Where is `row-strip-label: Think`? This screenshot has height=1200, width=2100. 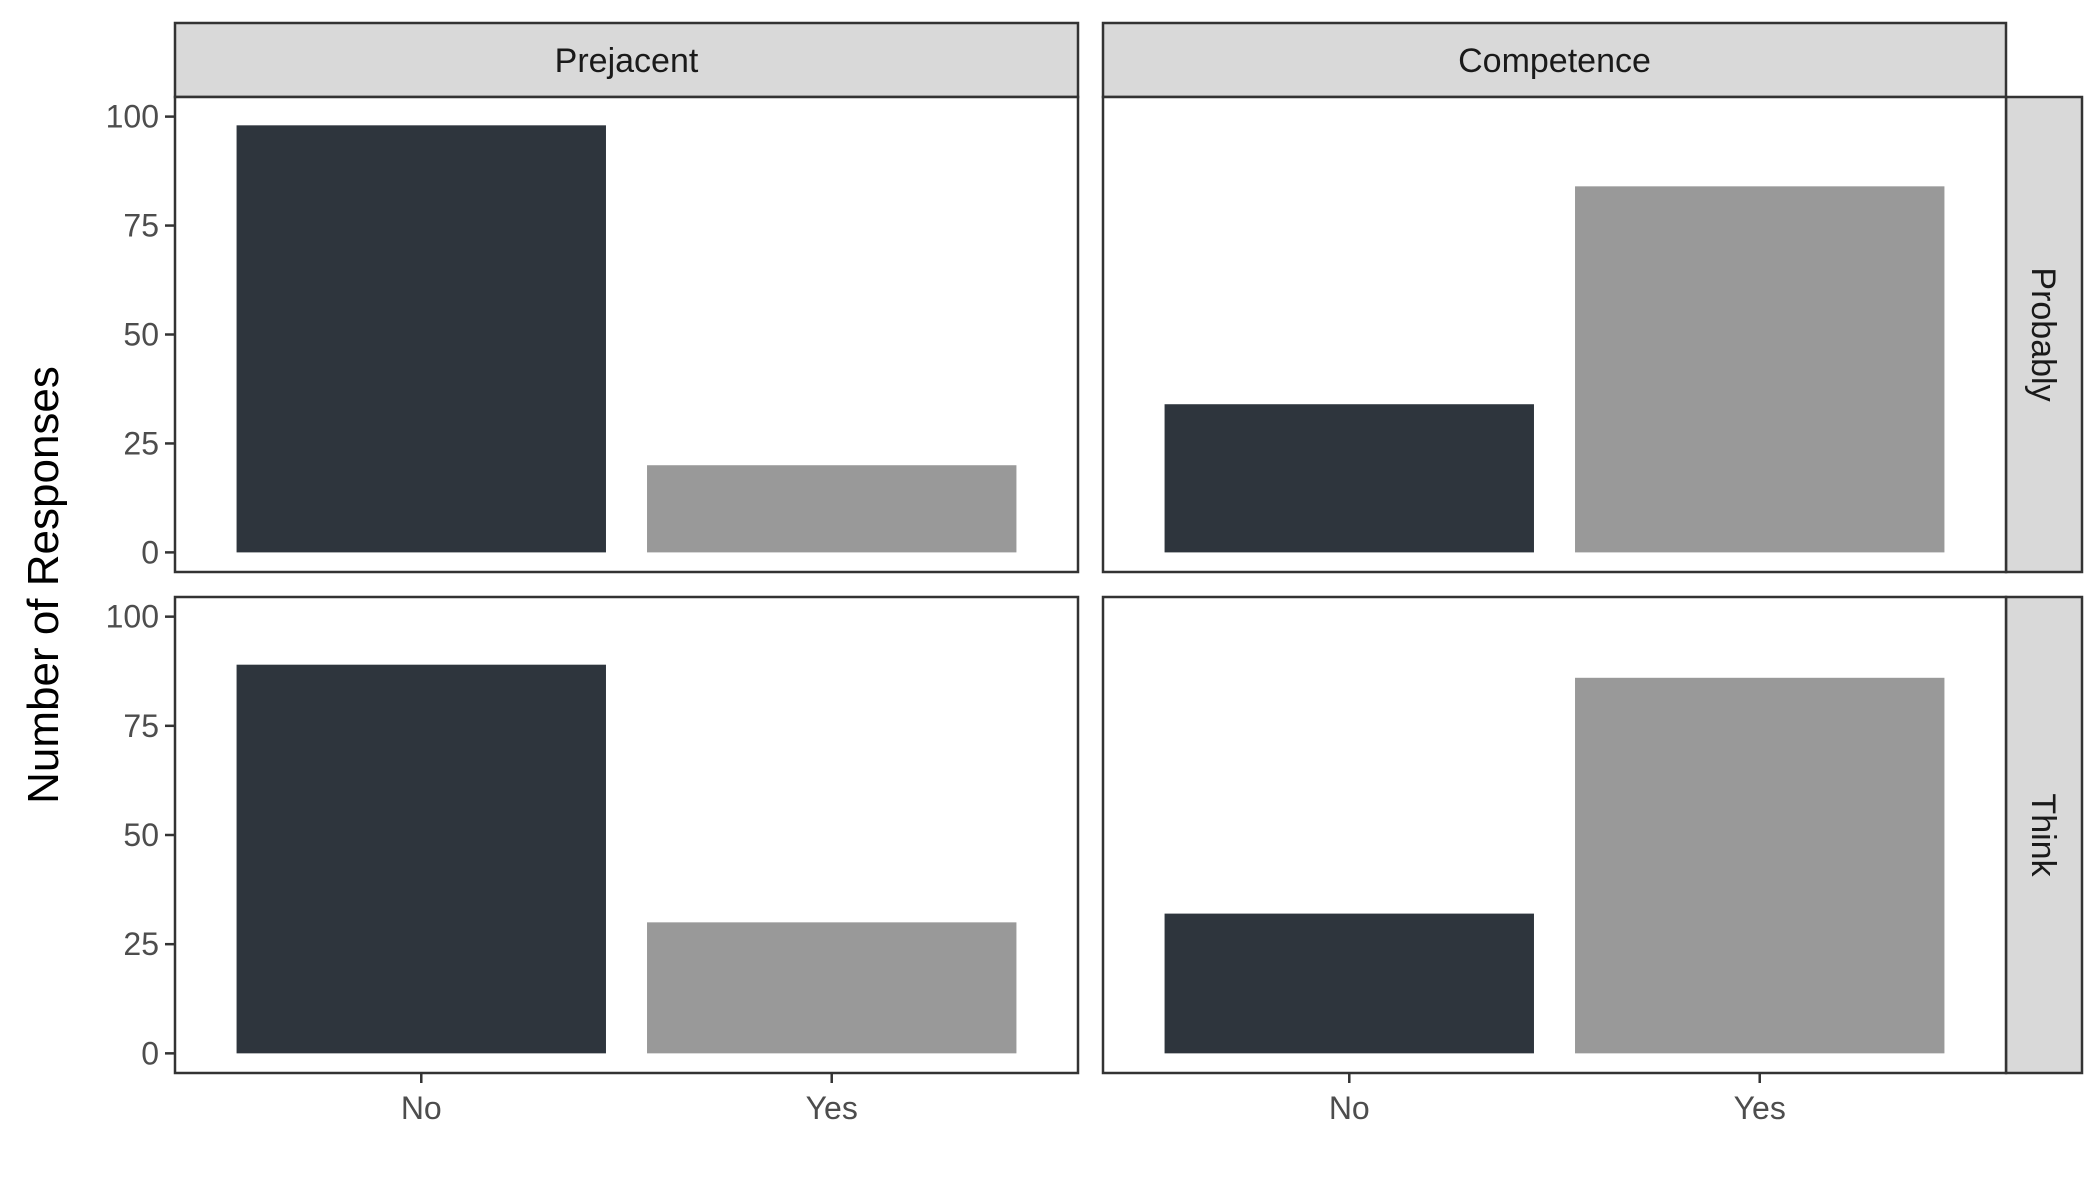 row-strip-label: Think is located at coordinates (2043, 835).